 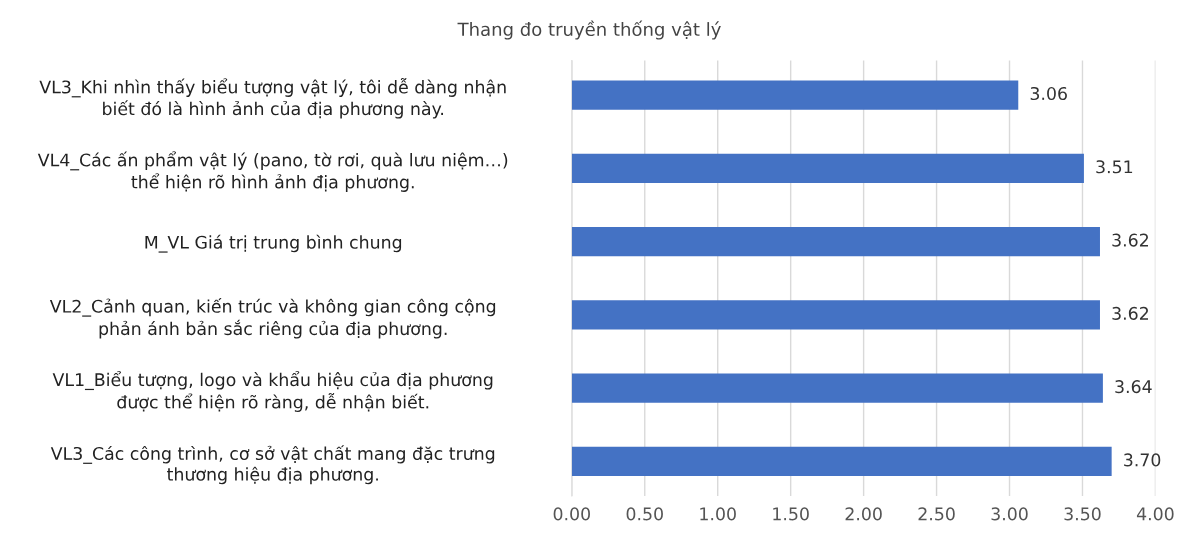 What do you see at coordinates (863, 514) in the screenshot?
I see `x-tick-label: 2.00` at bounding box center [863, 514].